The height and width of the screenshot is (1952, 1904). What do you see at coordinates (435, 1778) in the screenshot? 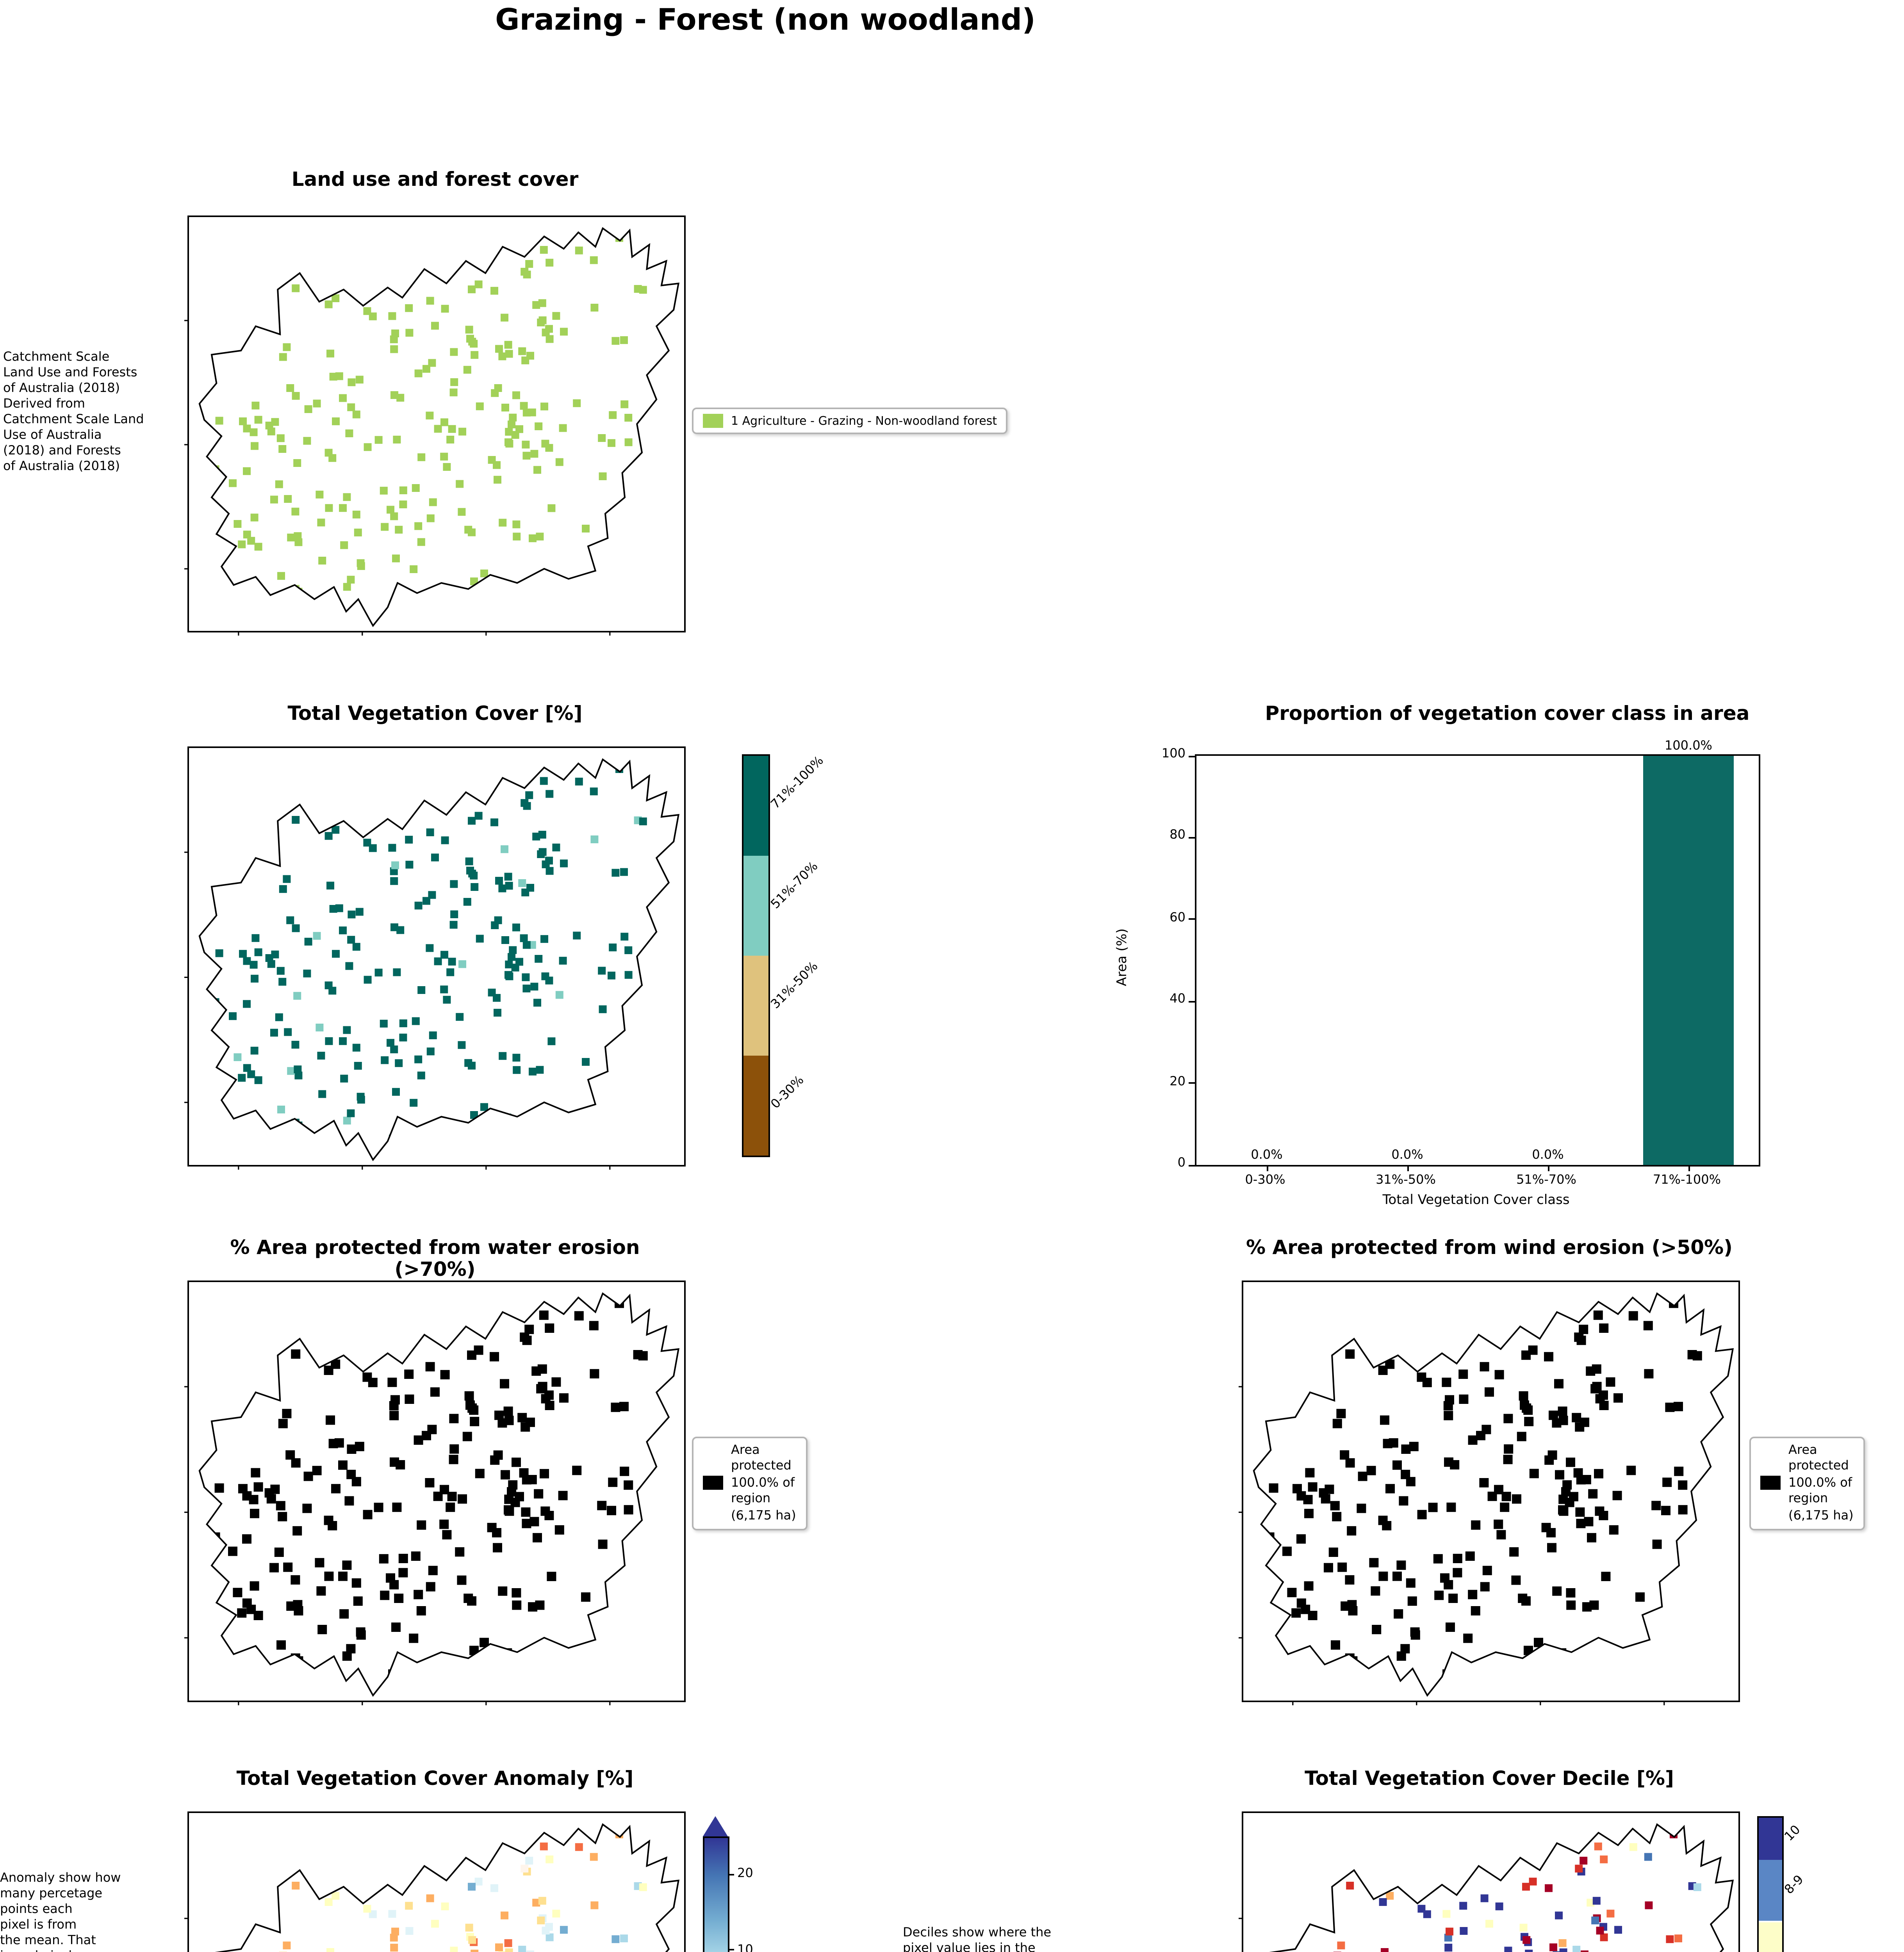
I see `anomaly-title: Total Vegetation Cover Anomaly [%]` at bounding box center [435, 1778].